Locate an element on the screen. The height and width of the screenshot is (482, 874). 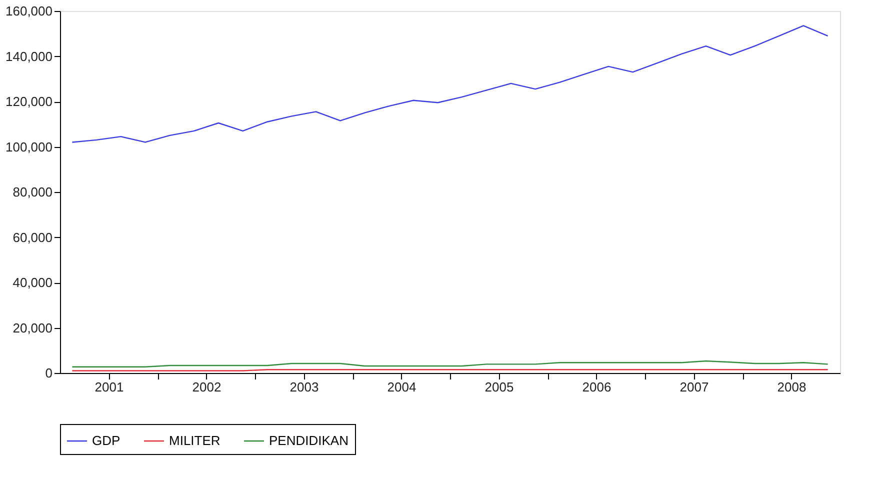
y-tick-label: 60,000 is located at coordinates (32, 237).